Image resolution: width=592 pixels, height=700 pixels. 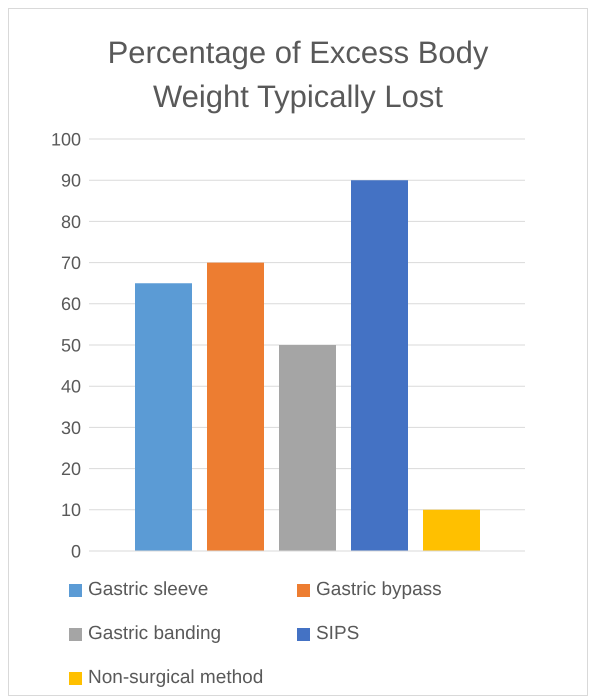 I want to click on y-tick-label: 50, so click(x=70, y=345).